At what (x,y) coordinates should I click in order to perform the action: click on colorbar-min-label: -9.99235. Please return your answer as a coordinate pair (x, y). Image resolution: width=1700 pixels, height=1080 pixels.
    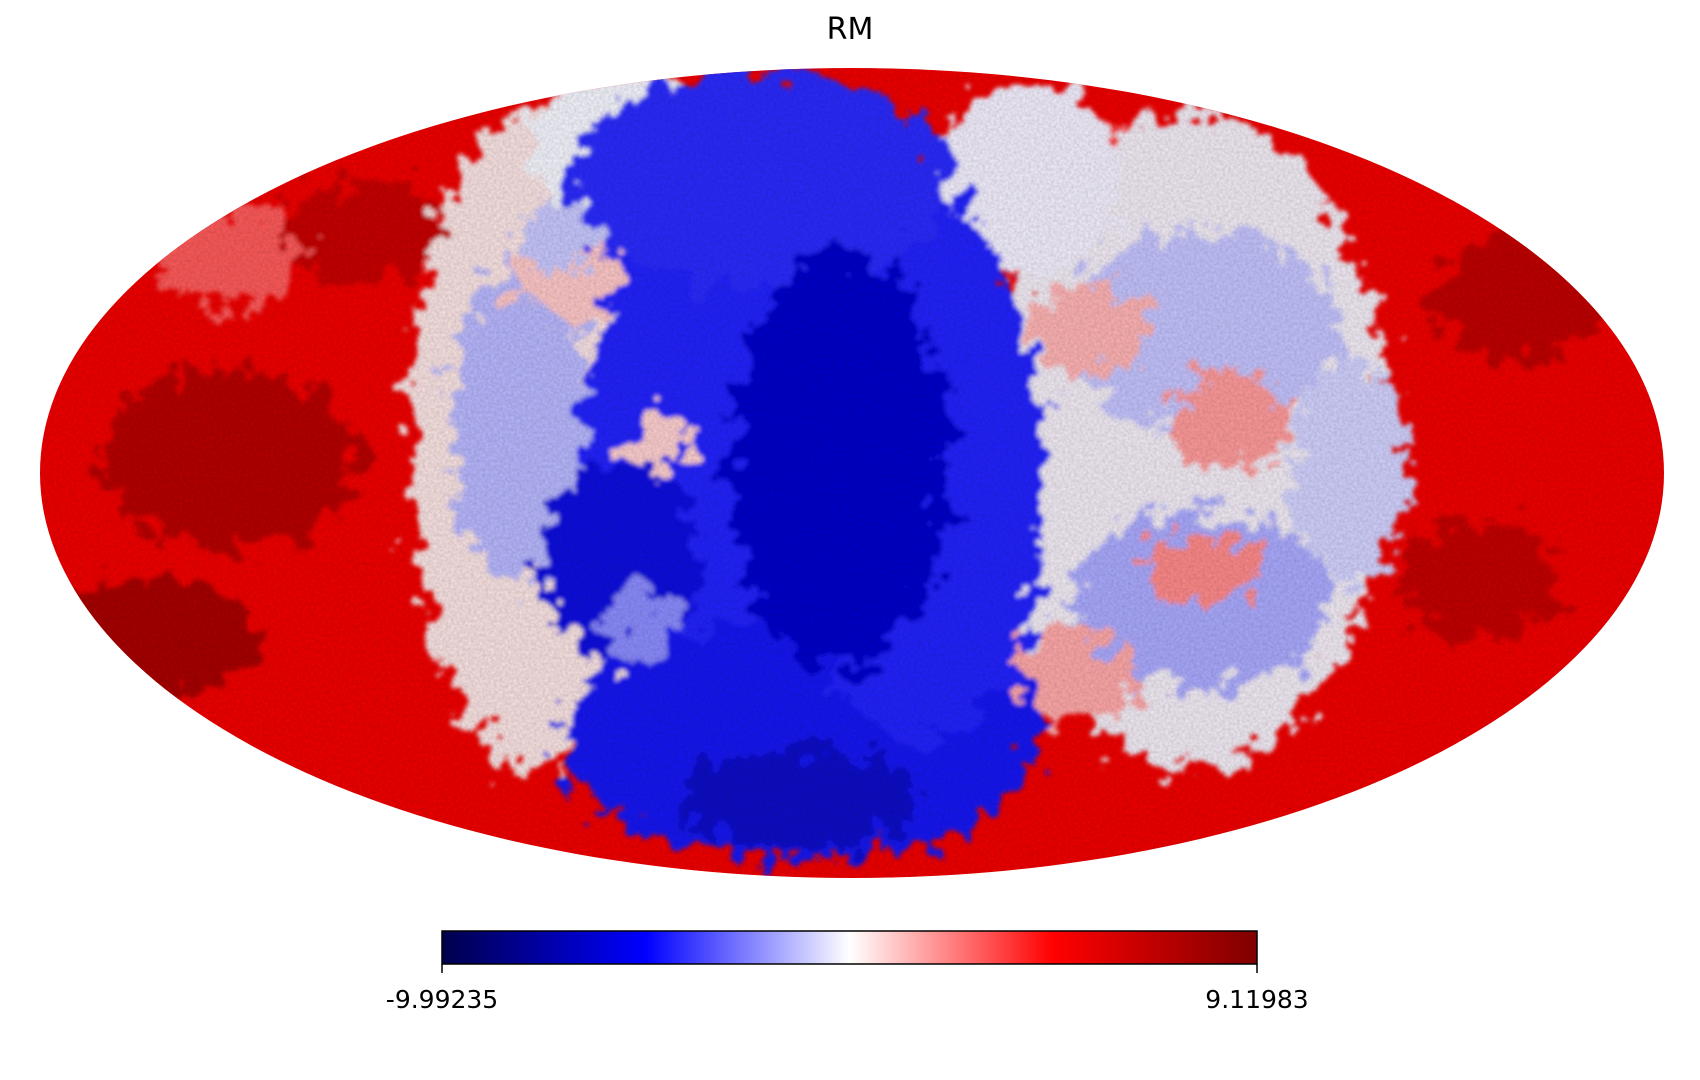
    Looking at the image, I should click on (442, 999).